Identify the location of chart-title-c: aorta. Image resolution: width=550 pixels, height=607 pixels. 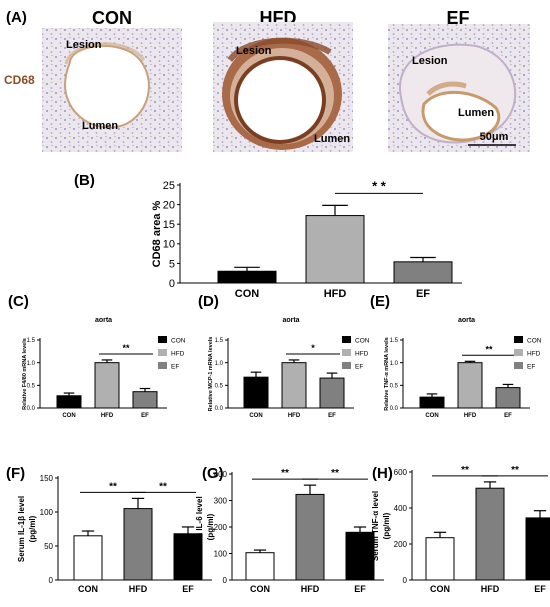
(103, 320).